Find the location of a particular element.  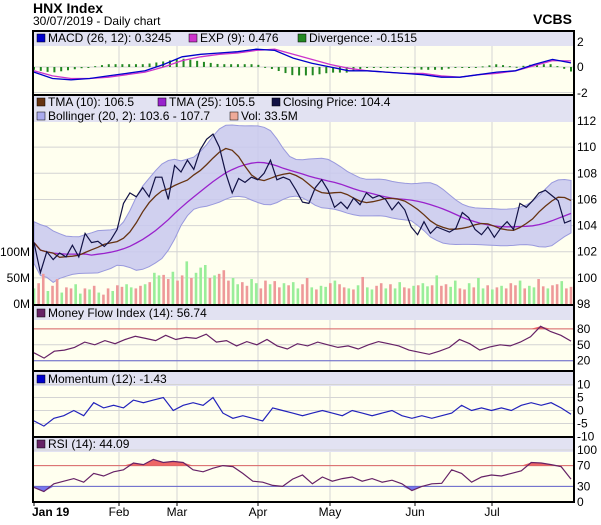

macd-swatch is located at coordinates (41, 38).